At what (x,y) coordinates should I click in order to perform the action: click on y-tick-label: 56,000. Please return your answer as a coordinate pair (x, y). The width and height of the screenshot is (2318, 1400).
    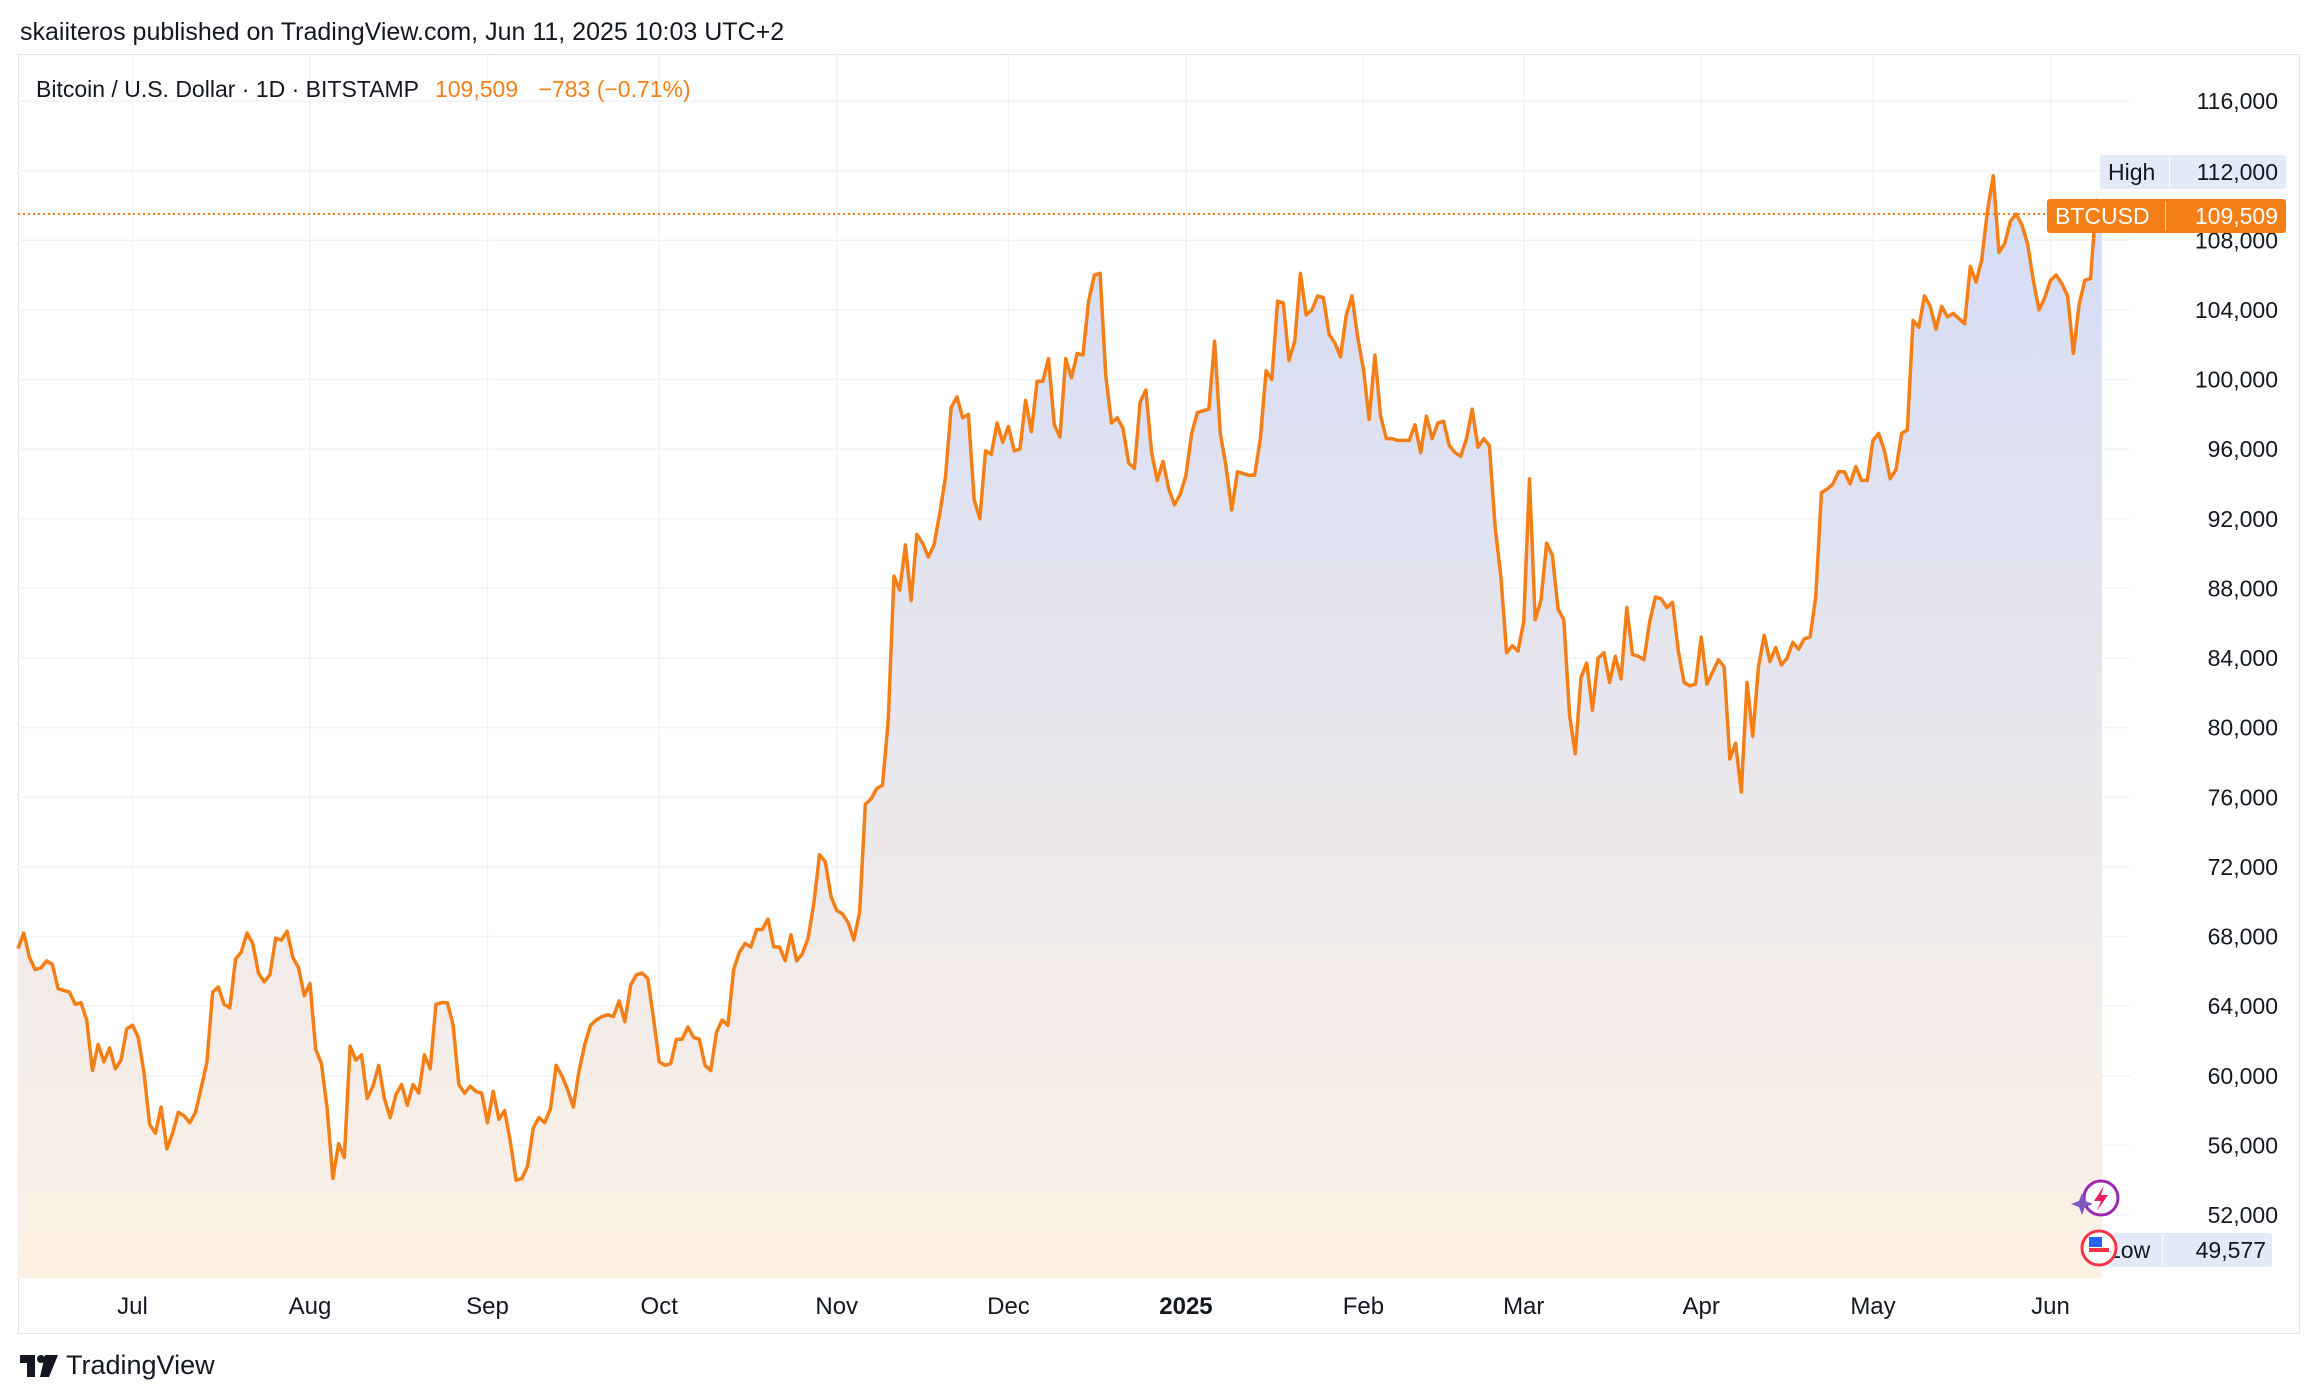
    Looking at the image, I should click on (2243, 1145).